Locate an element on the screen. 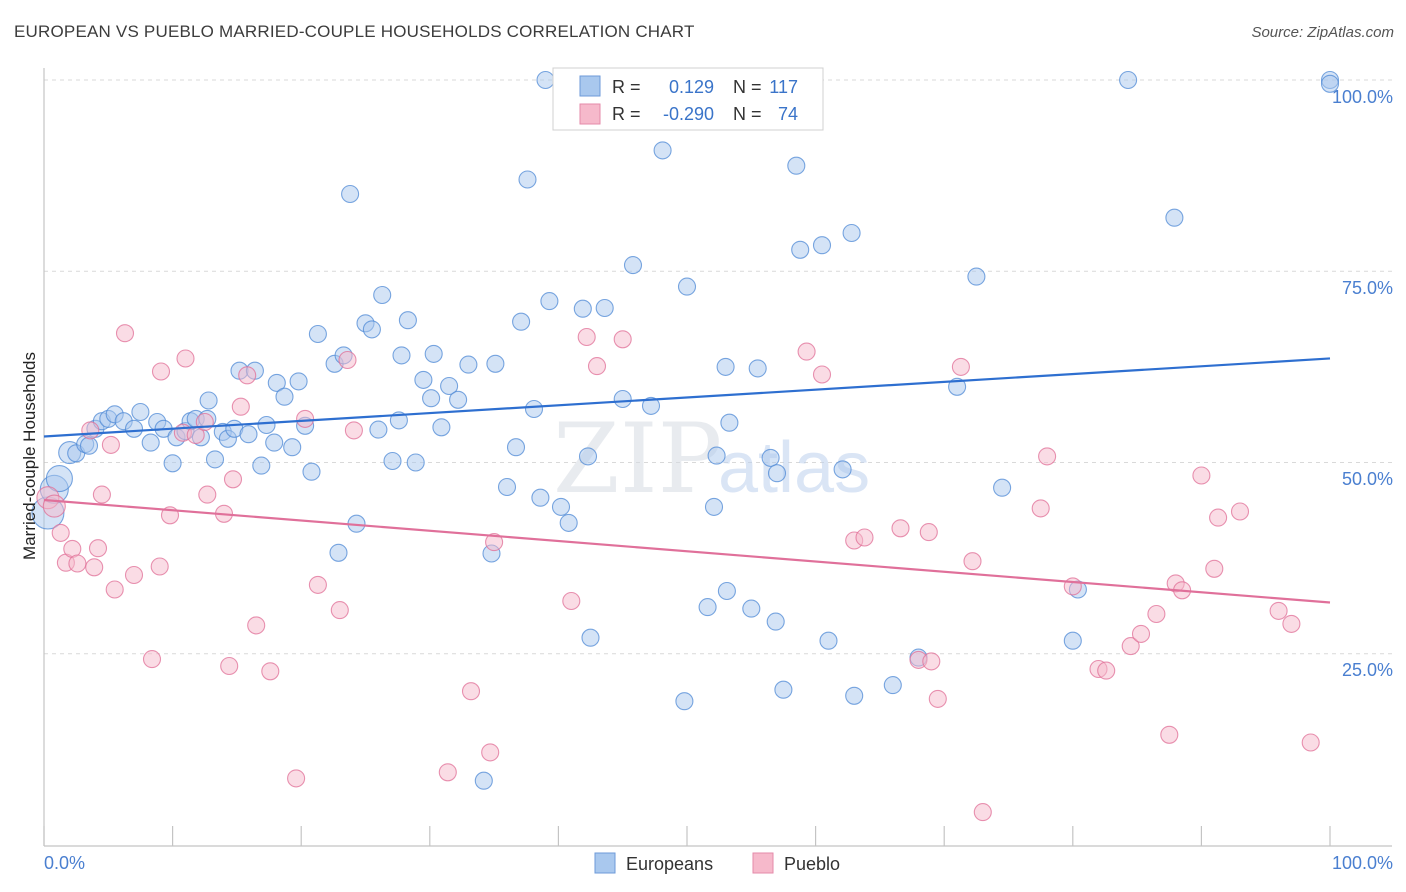 Image resolution: width=1406 pixels, height=892 pixels. x-ticks is located at coordinates (687, 836).